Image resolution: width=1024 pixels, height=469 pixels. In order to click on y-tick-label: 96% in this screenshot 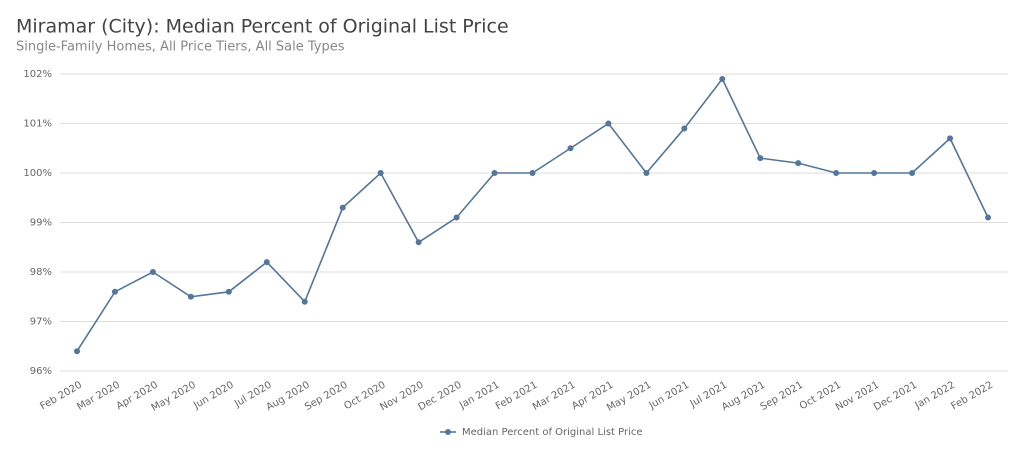, I will do `click(41, 371)`.